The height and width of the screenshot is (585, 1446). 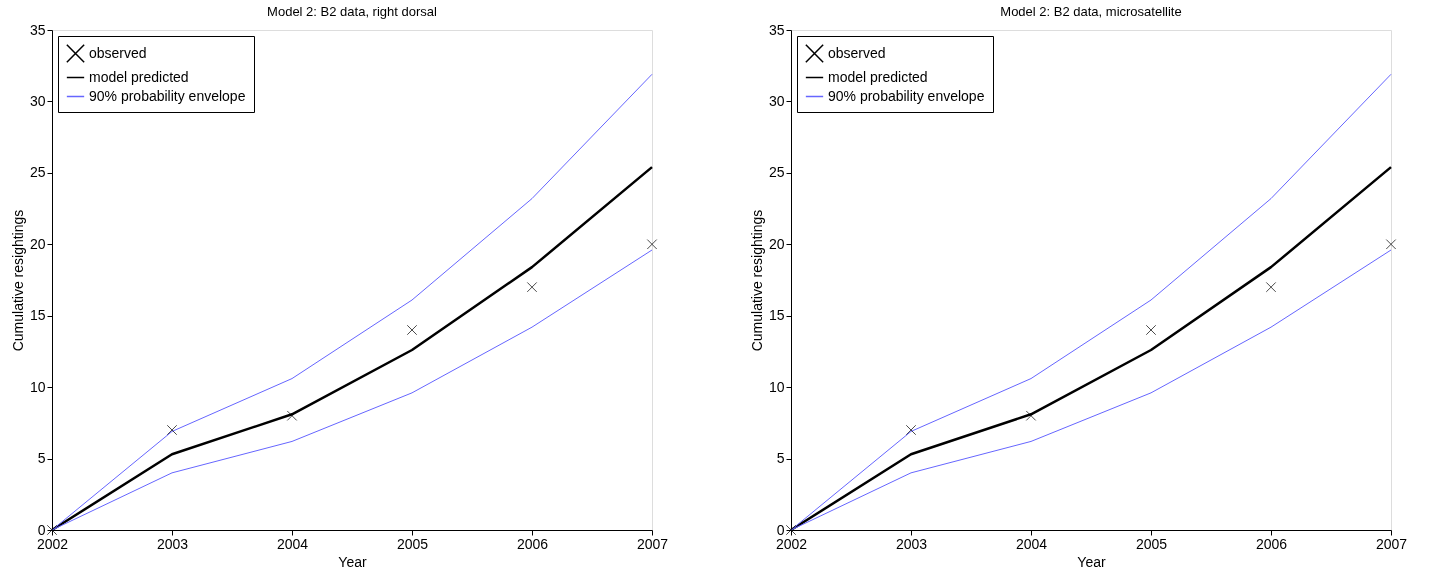 I want to click on chart-title: Model 2: B2 data, right dorsal, so click(x=352, y=11).